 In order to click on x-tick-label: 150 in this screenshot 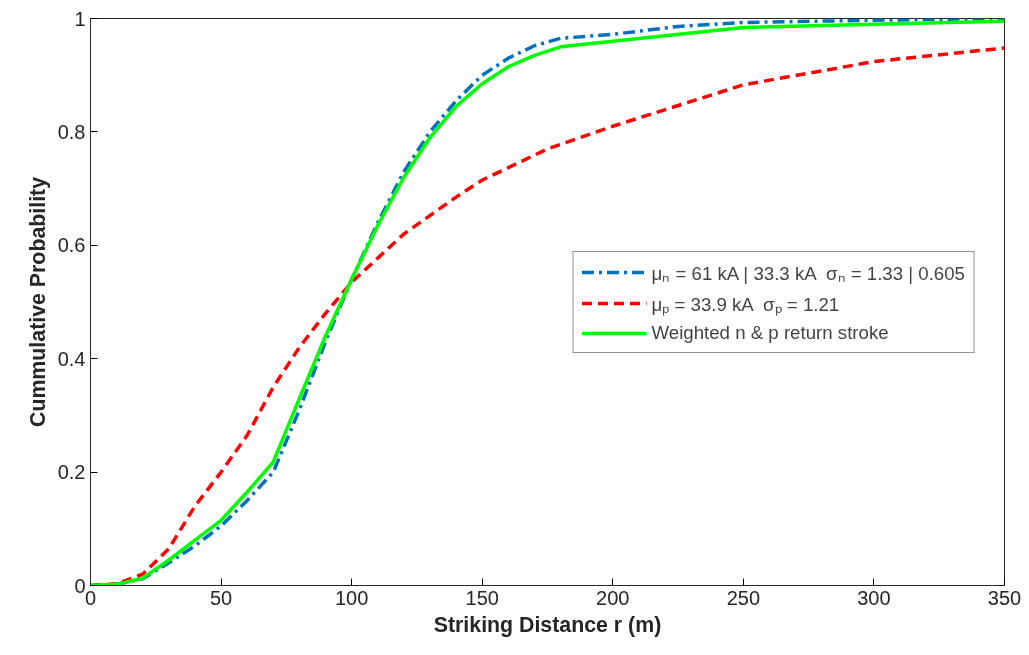, I will do `click(482, 597)`.